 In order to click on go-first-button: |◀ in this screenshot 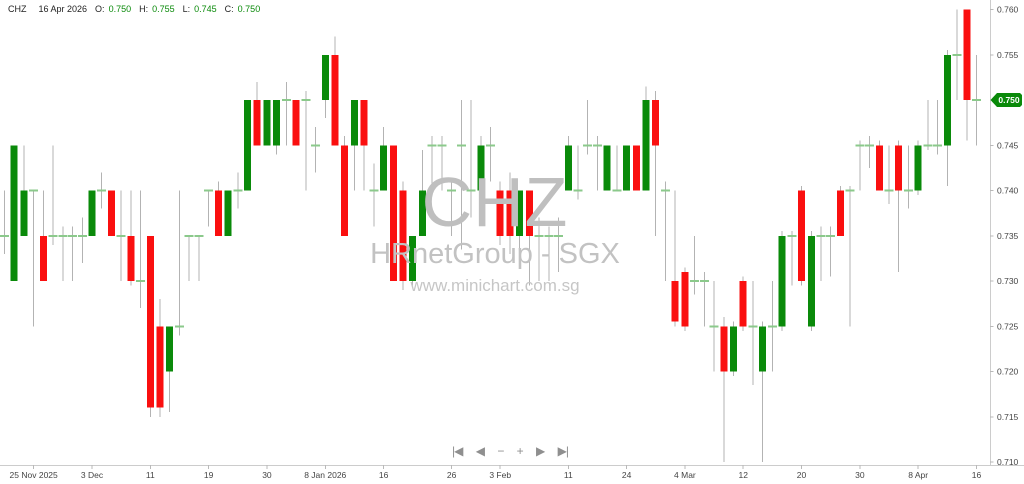, I will do `click(457, 451)`.